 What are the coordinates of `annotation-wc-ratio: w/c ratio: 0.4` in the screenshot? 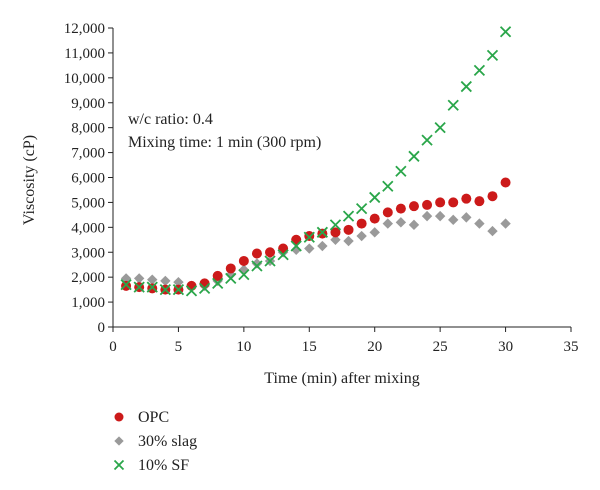 It's located at (170, 119).